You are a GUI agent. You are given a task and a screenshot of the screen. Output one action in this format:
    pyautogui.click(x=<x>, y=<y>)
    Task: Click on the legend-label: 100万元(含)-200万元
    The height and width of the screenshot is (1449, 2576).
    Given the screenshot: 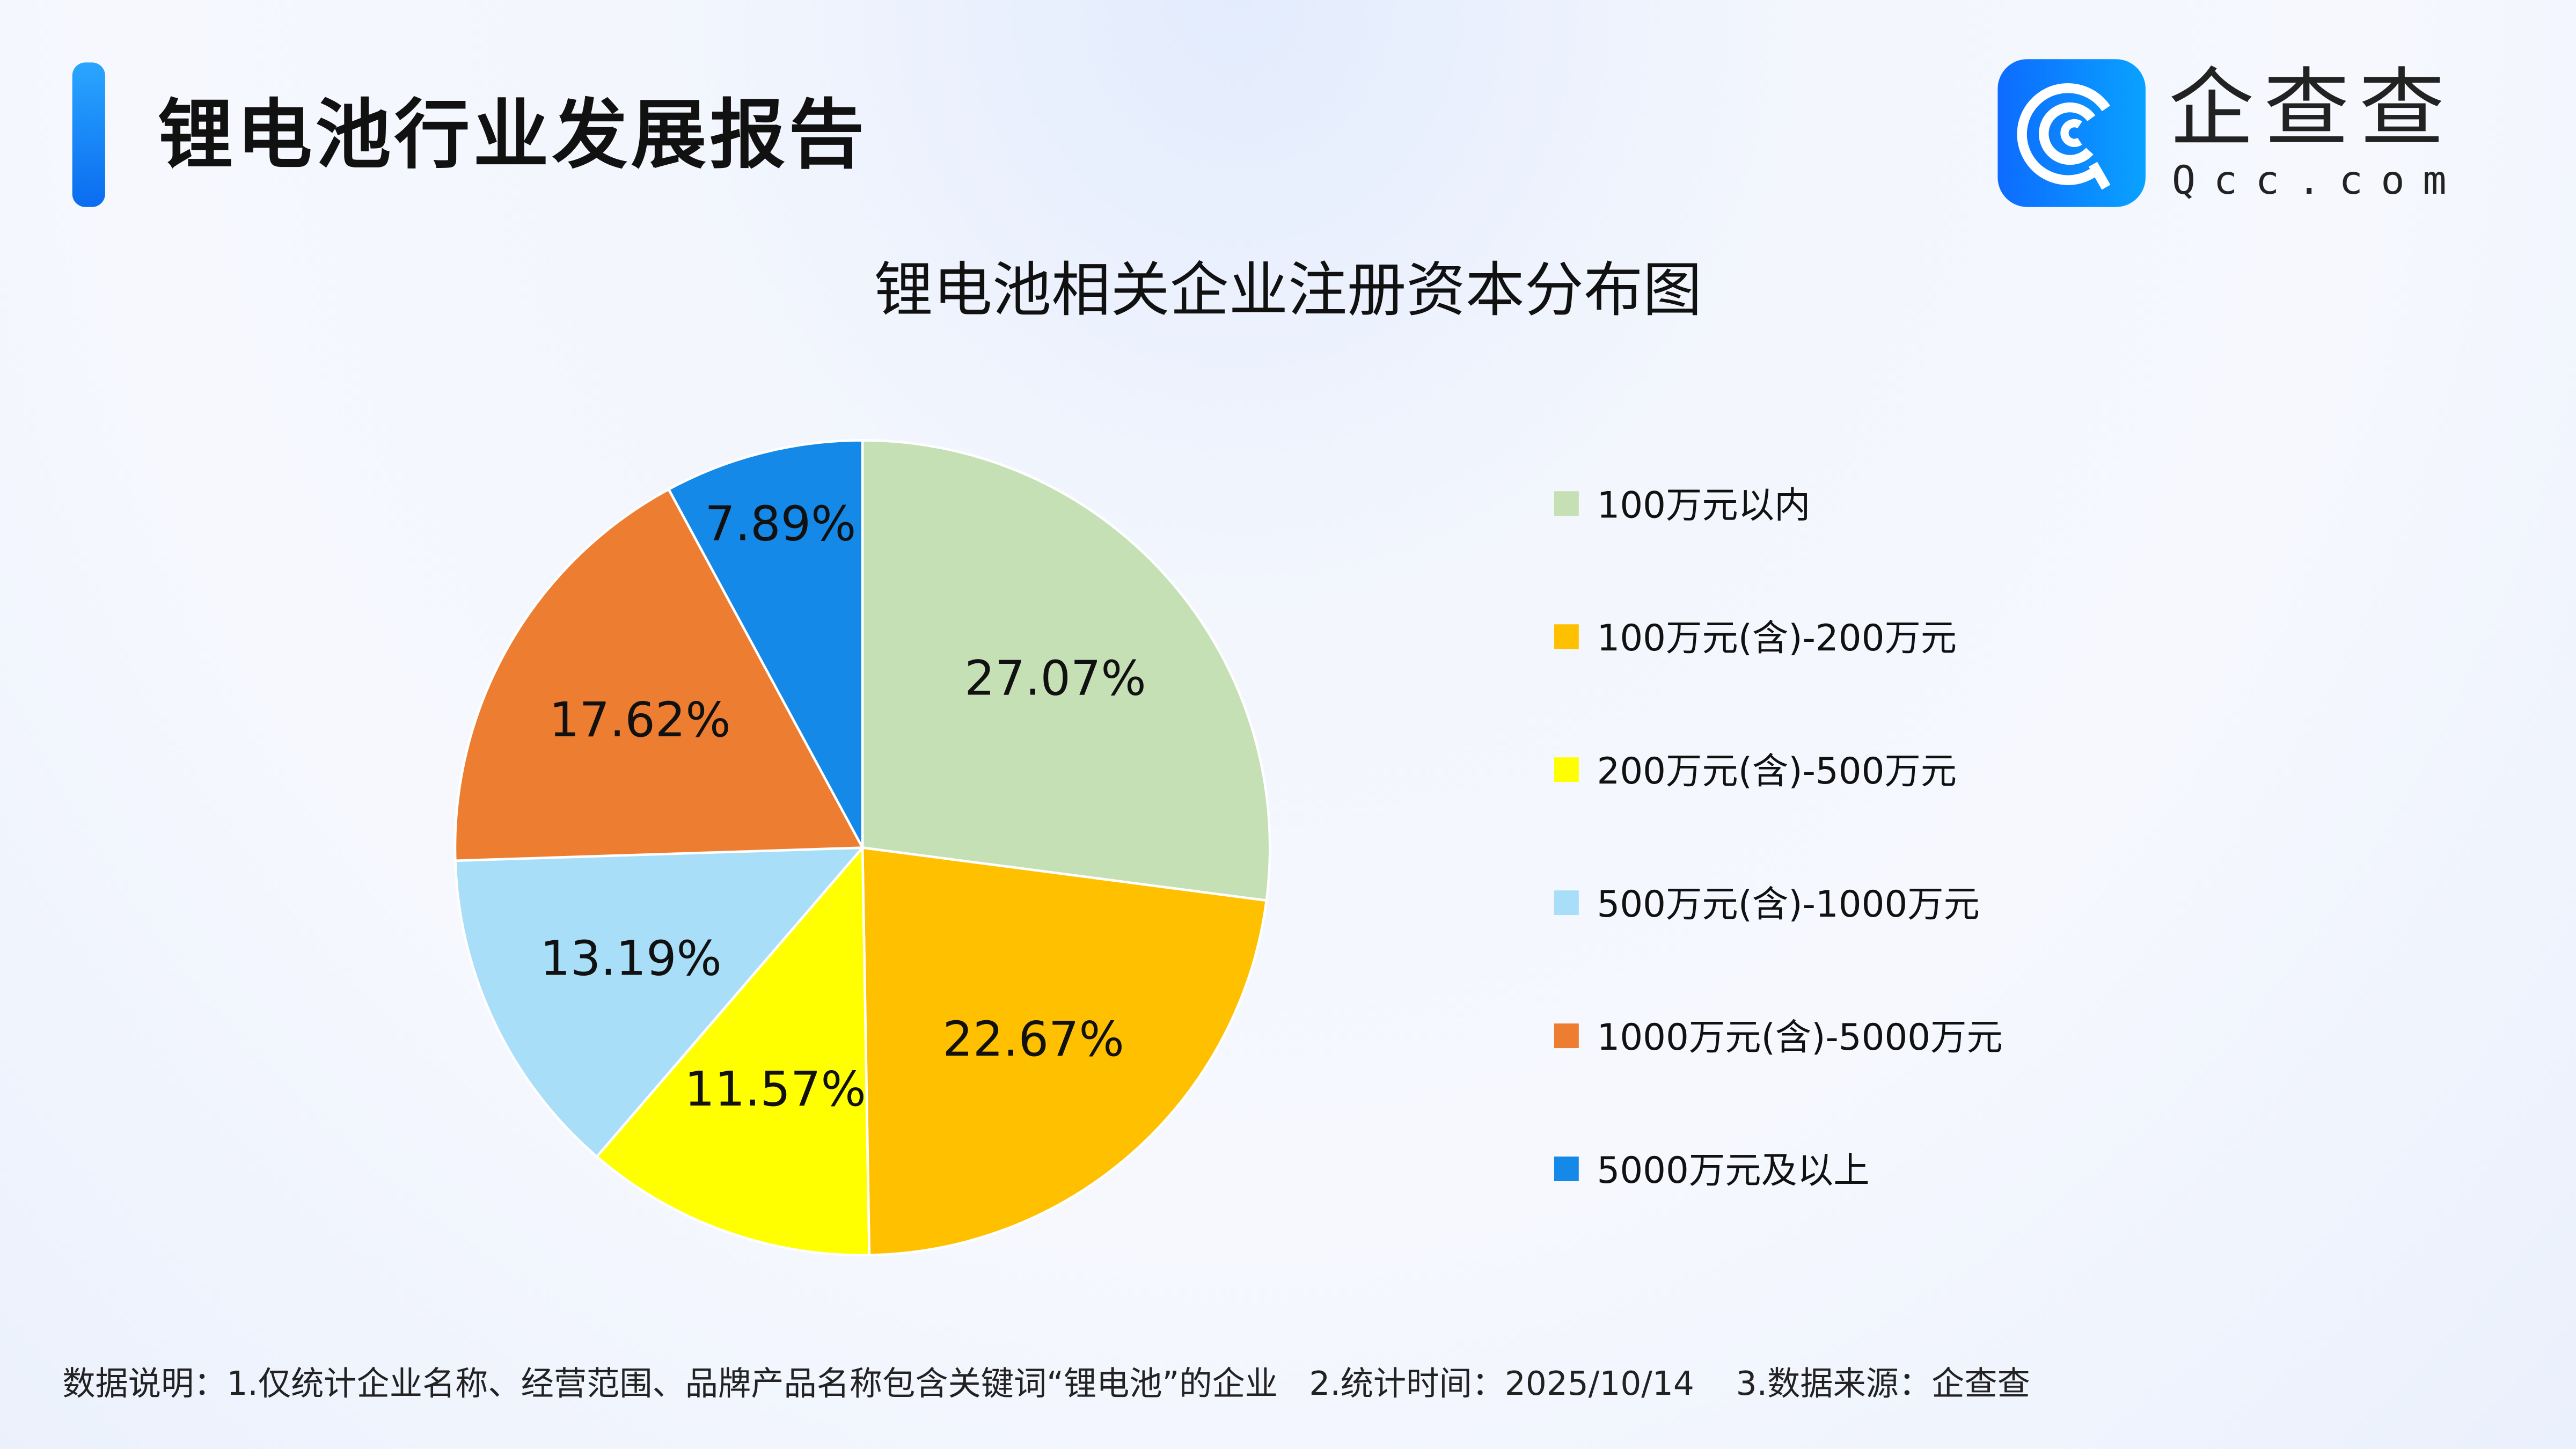 What is the action you would take?
    pyautogui.click(x=1777, y=640)
    